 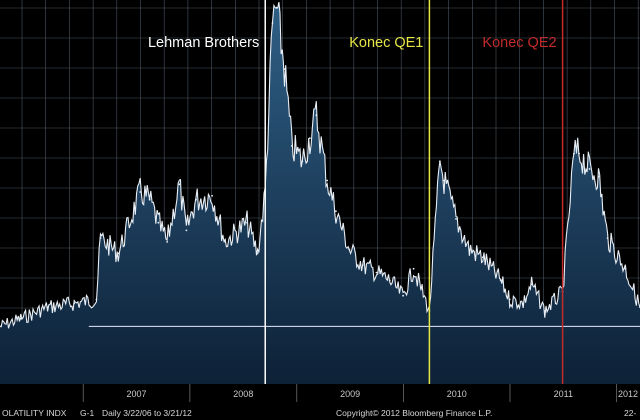 What do you see at coordinates (87, 413) in the screenshot?
I see `footer-chart-code: G-1` at bounding box center [87, 413].